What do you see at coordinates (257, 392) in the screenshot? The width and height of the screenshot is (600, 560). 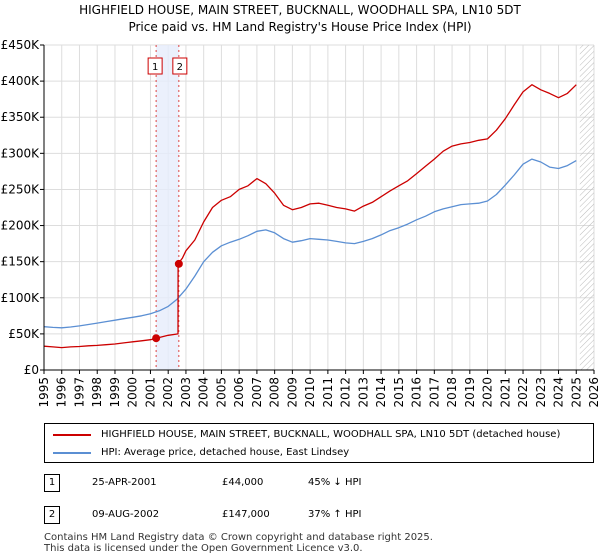 I see `x-tick-label: 2007` at bounding box center [257, 392].